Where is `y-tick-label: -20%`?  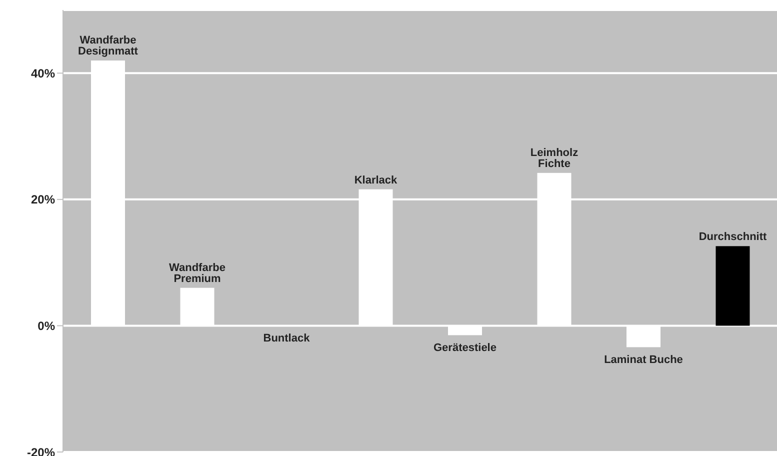 y-tick-label: -20% is located at coordinates (41, 450).